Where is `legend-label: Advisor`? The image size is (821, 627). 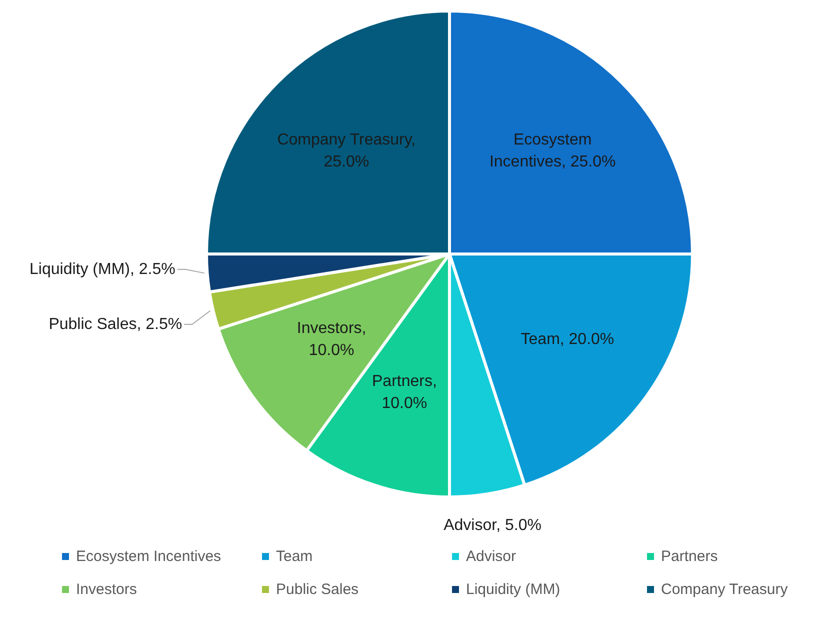 legend-label: Advisor is located at coordinates (491, 556).